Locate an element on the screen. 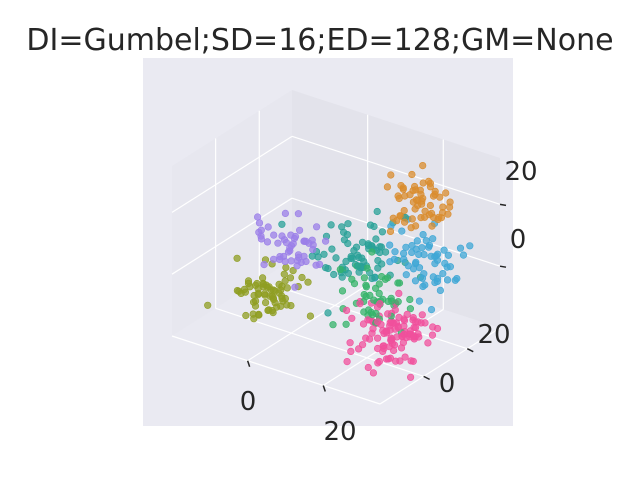  chart-title: DI=Gumbel;SD=16;ED=128;GM=None is located at coordinates (319, 40).